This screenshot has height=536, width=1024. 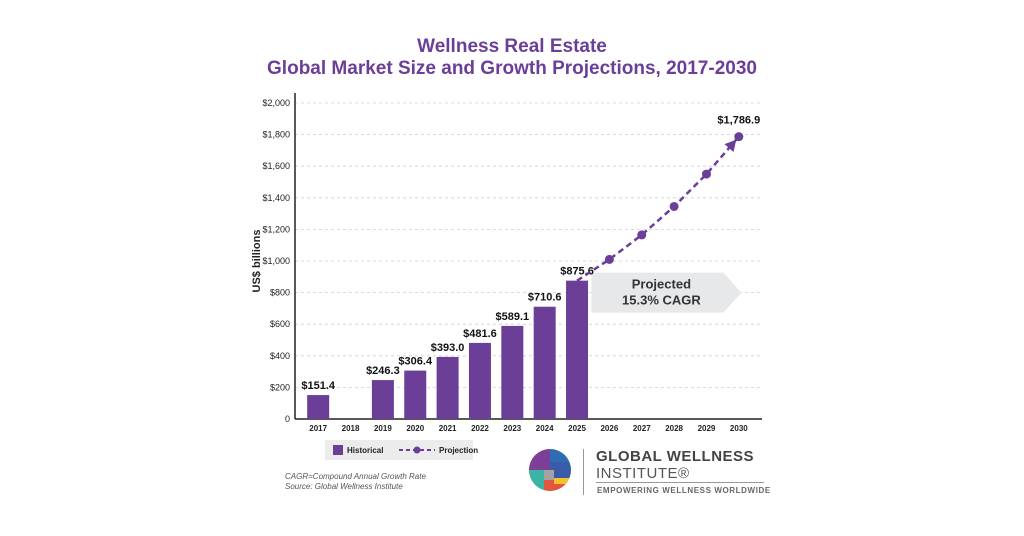 I want to click on x-tick-label: 2030, so click(x=739, y=428).